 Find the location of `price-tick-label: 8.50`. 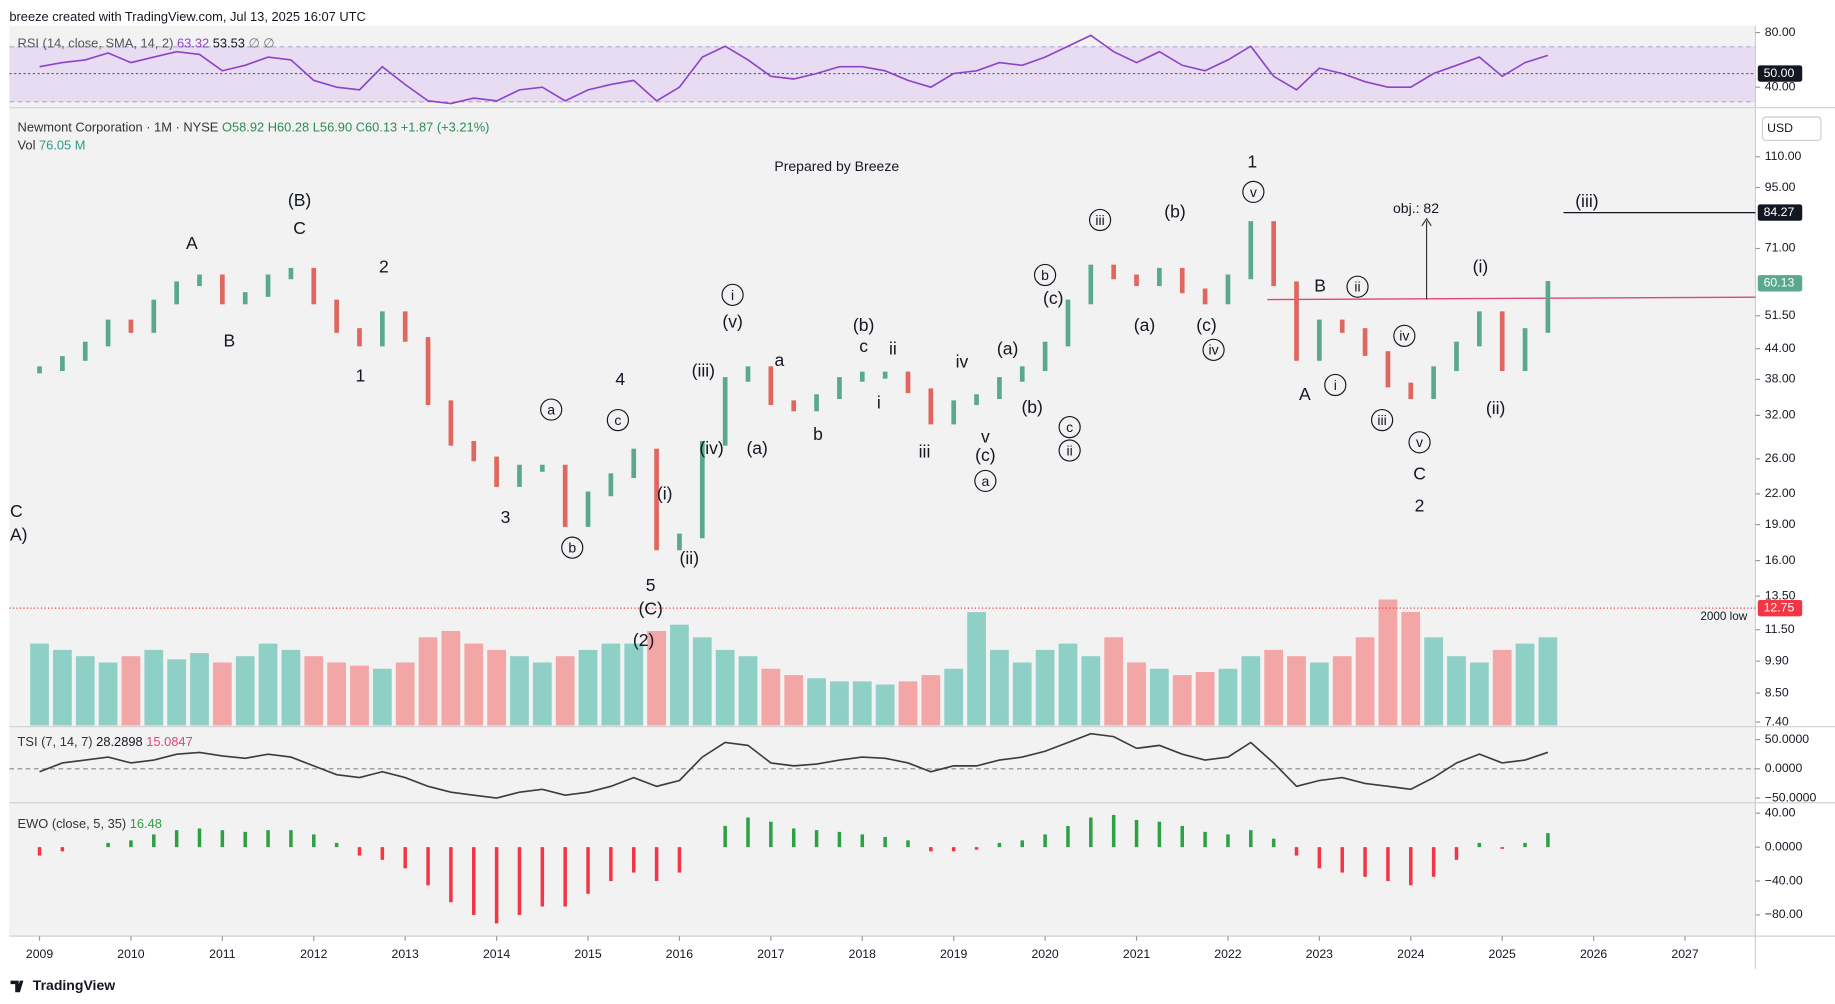

price-tick-label: 8.50 is located at coordinates (1777, 692).